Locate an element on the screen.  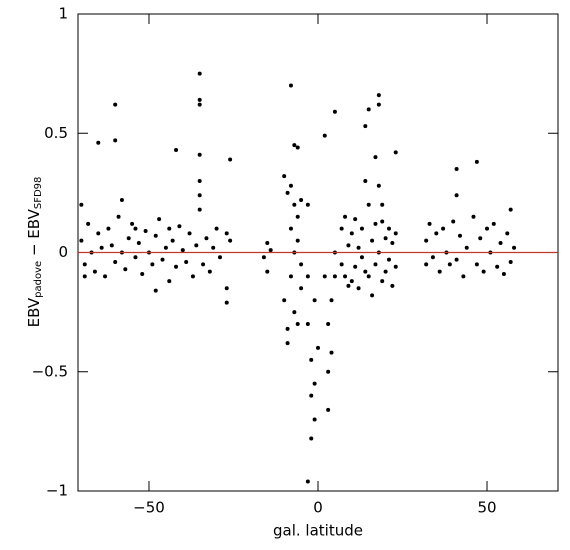
y-axis-label: EBVpadove − EBVSFD98 is located at coordinates (35, 252).